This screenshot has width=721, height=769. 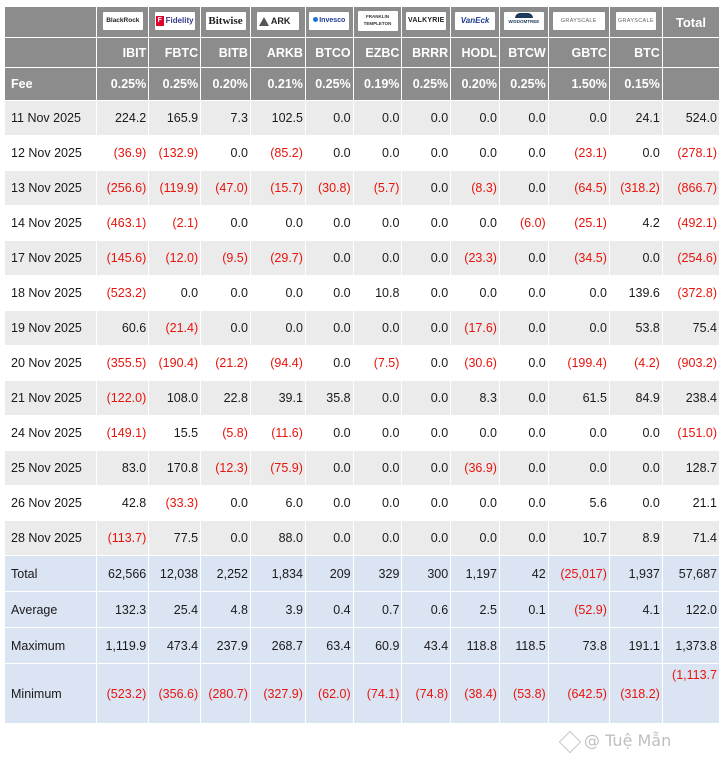 What do you see at coordinates (377, 20) in the screenshot?
I see `franklin-templeton-logo: FRANKLIN TEMPLETON` at bounding box center [377, 20].